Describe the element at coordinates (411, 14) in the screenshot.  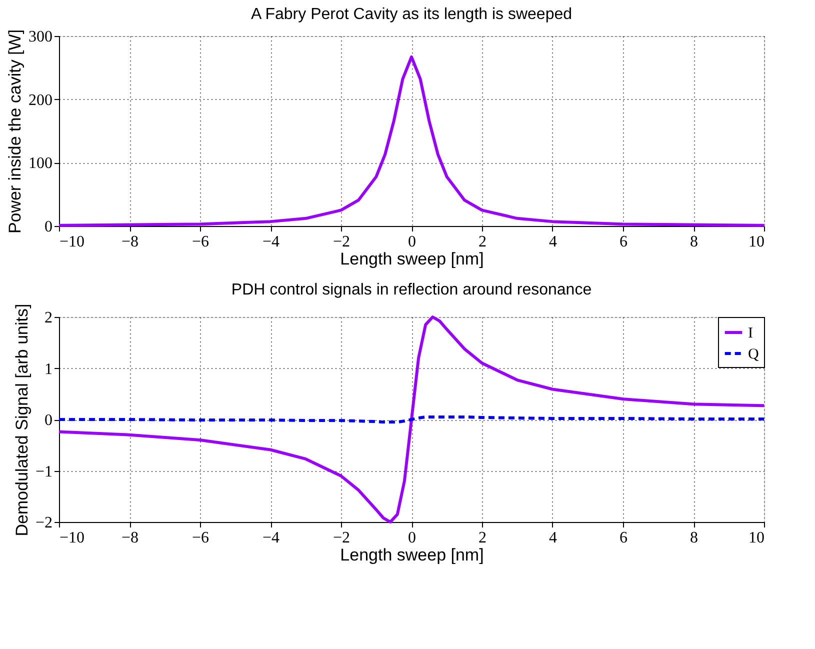
I see `chart-title: A Fabry Perot Cavity as its length is sweeped` at that location.